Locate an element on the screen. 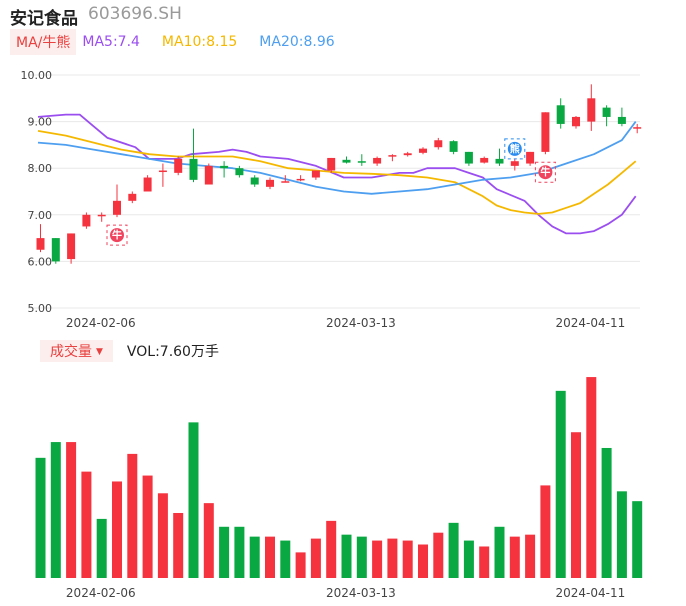  ma10-label: MA10:8.15 is located at coordinates (199, 42).